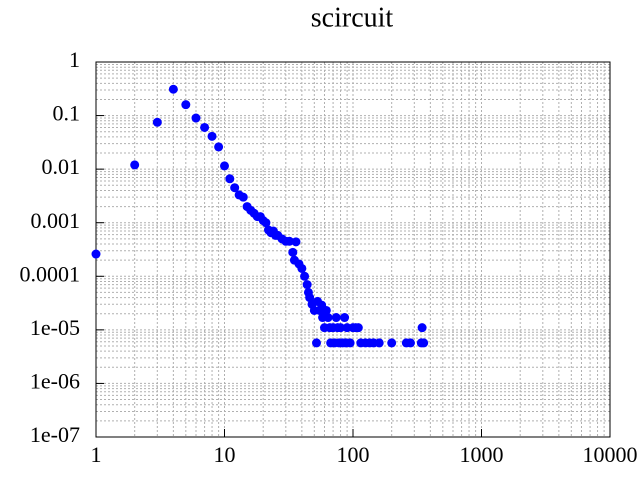 The height and width of the screenshot is (480, 640). What do you see at coordinates (50, 273) in the screenshot?
I see `y-tick-label: 0.0001` at bounding box center [50, 273].